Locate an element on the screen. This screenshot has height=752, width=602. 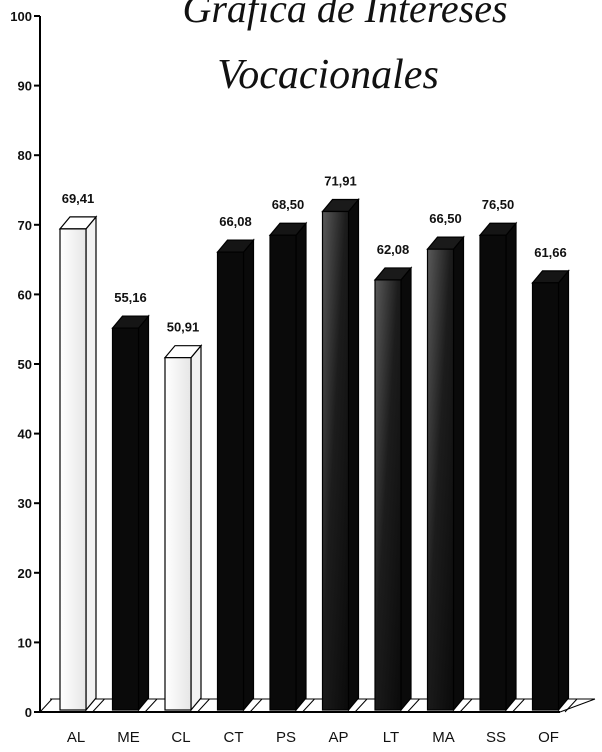
category-label: SS is located at coordinates (496, 737).